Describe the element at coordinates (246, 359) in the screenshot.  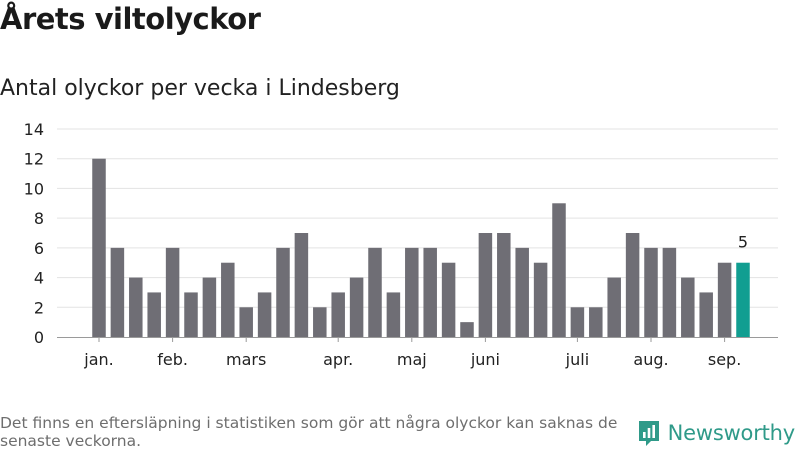
I see `x-tick-label: mars` at that location.